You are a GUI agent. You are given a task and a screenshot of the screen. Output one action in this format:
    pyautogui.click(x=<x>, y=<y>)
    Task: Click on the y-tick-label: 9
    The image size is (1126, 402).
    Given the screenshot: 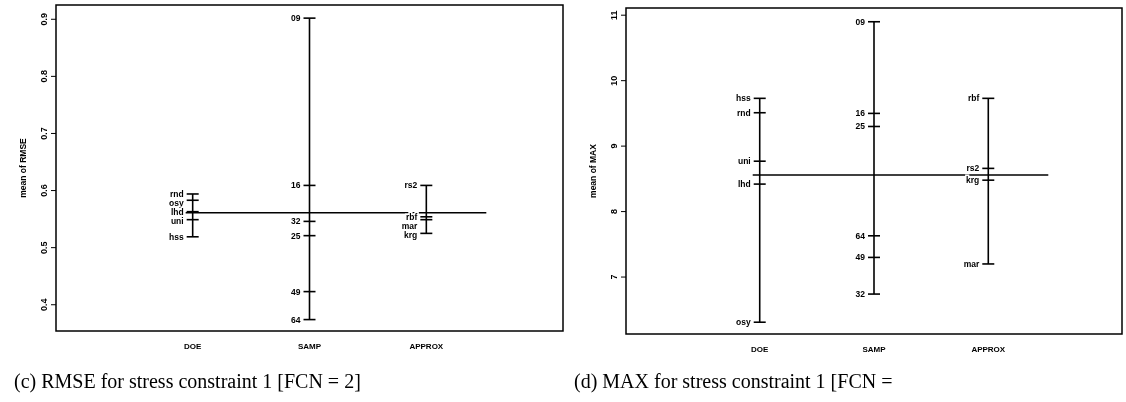 What is the action you would take?
    pyautogui.click(x=614, y=146)
    